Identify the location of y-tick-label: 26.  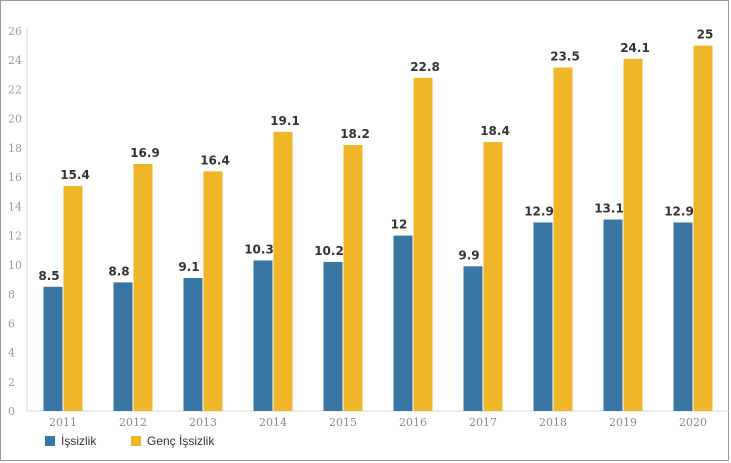
(15, 31).